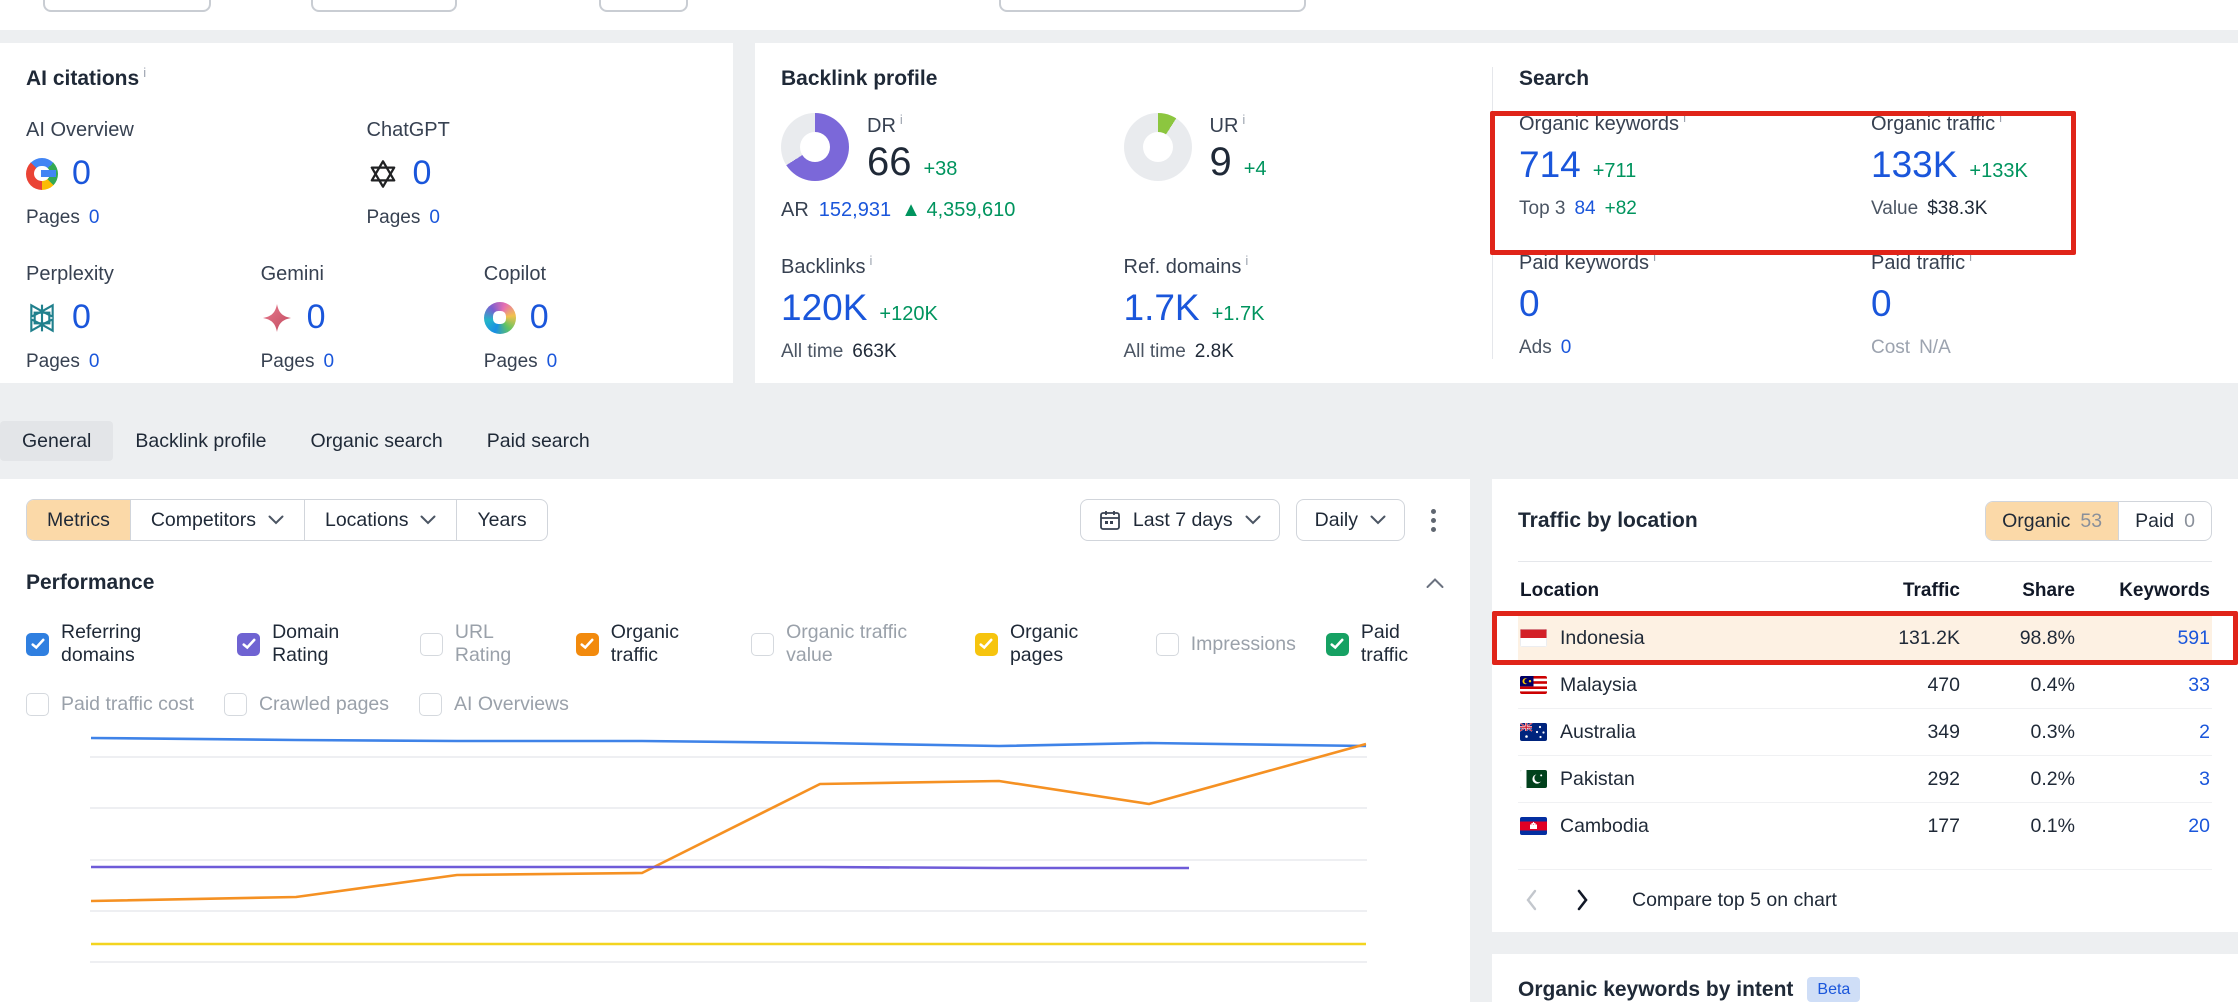 This screenshot has height=1002, width=2238. Describe the element at coordinates (2199, 684) in the screenshot. I see `keywords-count-link: 33` at that location.